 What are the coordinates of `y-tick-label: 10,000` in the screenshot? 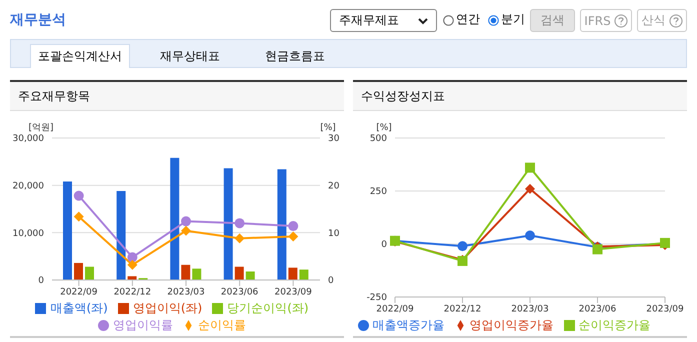 It's located at (28, 233).